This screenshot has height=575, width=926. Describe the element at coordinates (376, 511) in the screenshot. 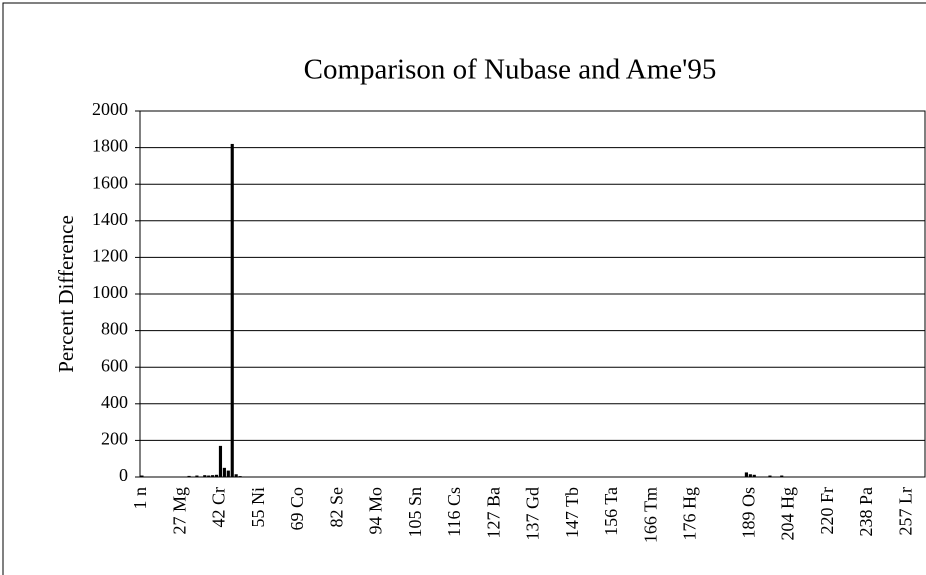

I see `x-tick-label: 94 Mo` at that location.